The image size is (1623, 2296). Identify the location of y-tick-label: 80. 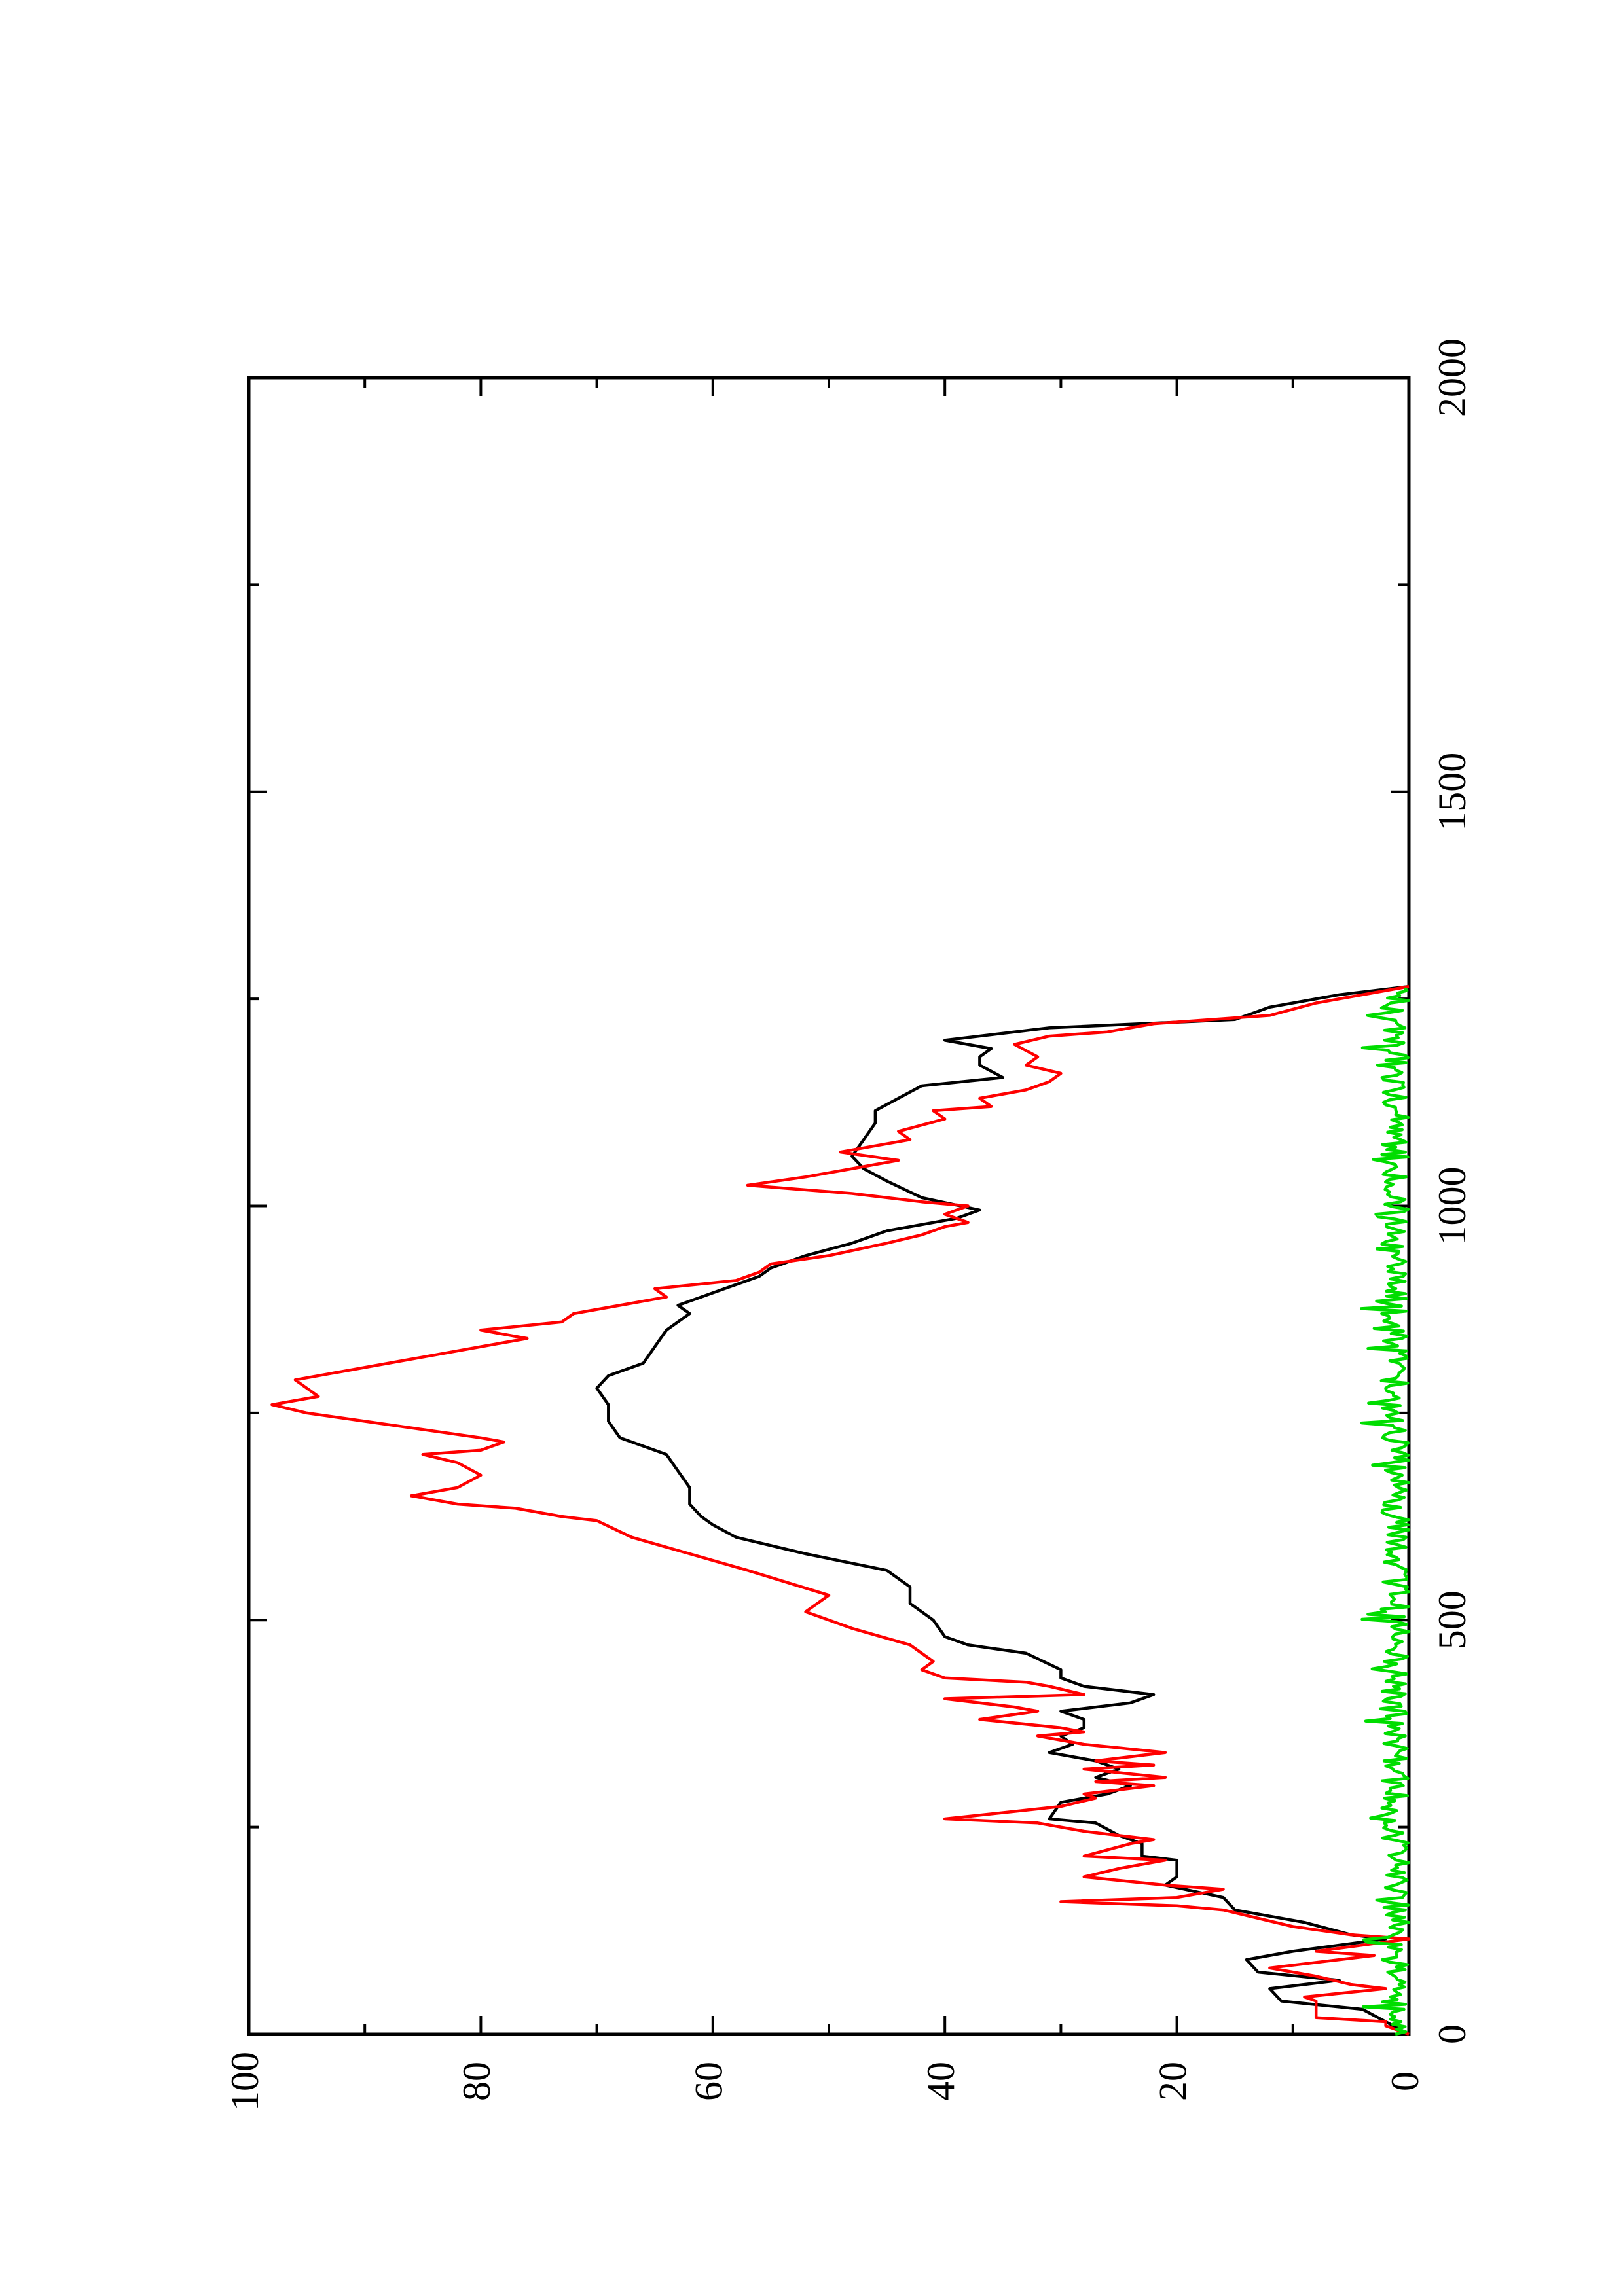
(476, 2081).